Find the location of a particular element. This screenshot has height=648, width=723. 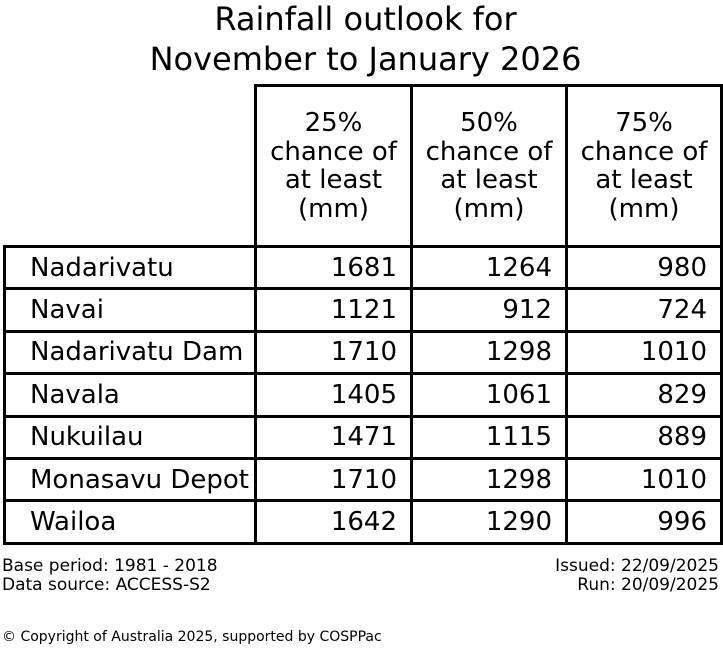

issued-date-text: Issued: 22/09/2025 is located at coordinates (637, 566).